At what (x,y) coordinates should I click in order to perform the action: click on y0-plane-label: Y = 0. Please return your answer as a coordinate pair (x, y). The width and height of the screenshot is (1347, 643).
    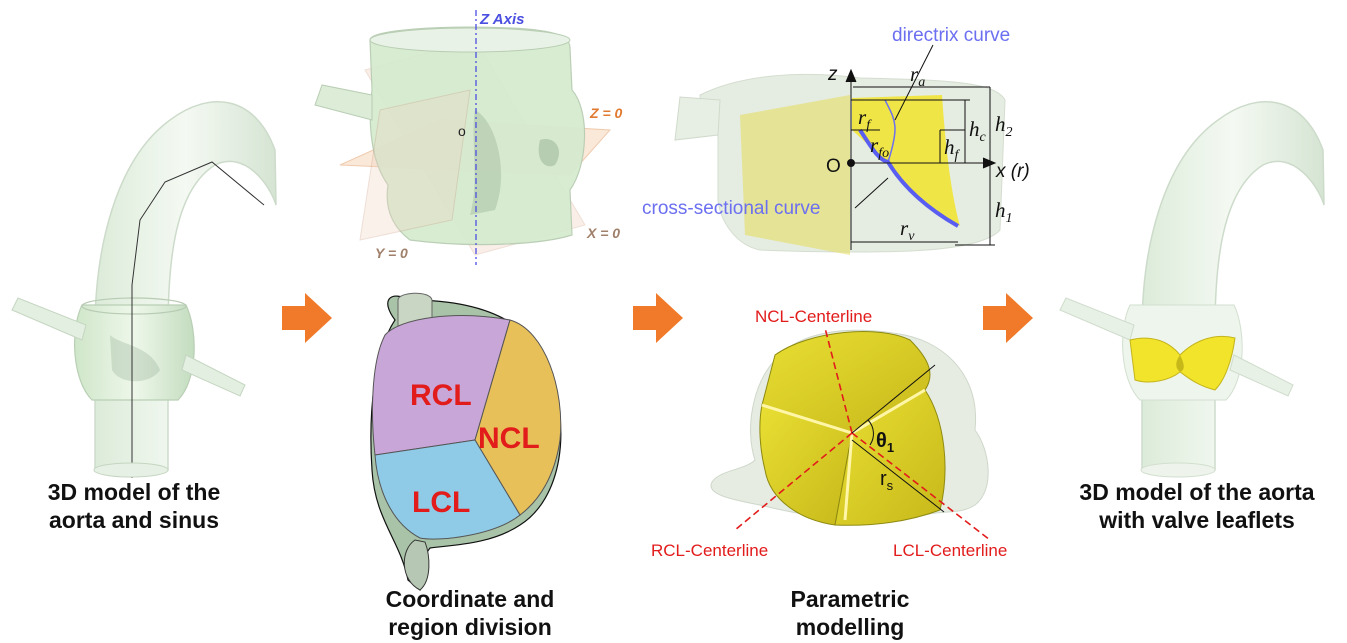
    Looking at the image, I should click on (391, 253).